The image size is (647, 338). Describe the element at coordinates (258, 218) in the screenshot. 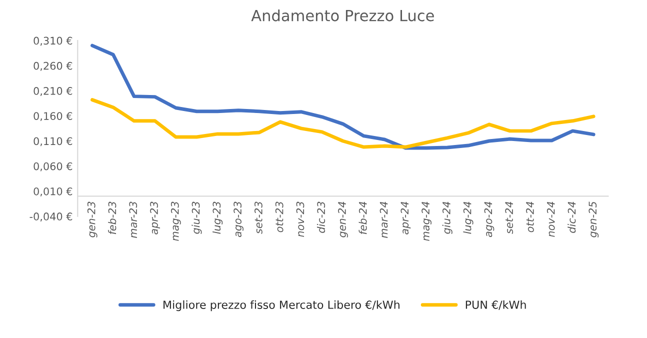

I see `x-tick-label: set-23` at that location.